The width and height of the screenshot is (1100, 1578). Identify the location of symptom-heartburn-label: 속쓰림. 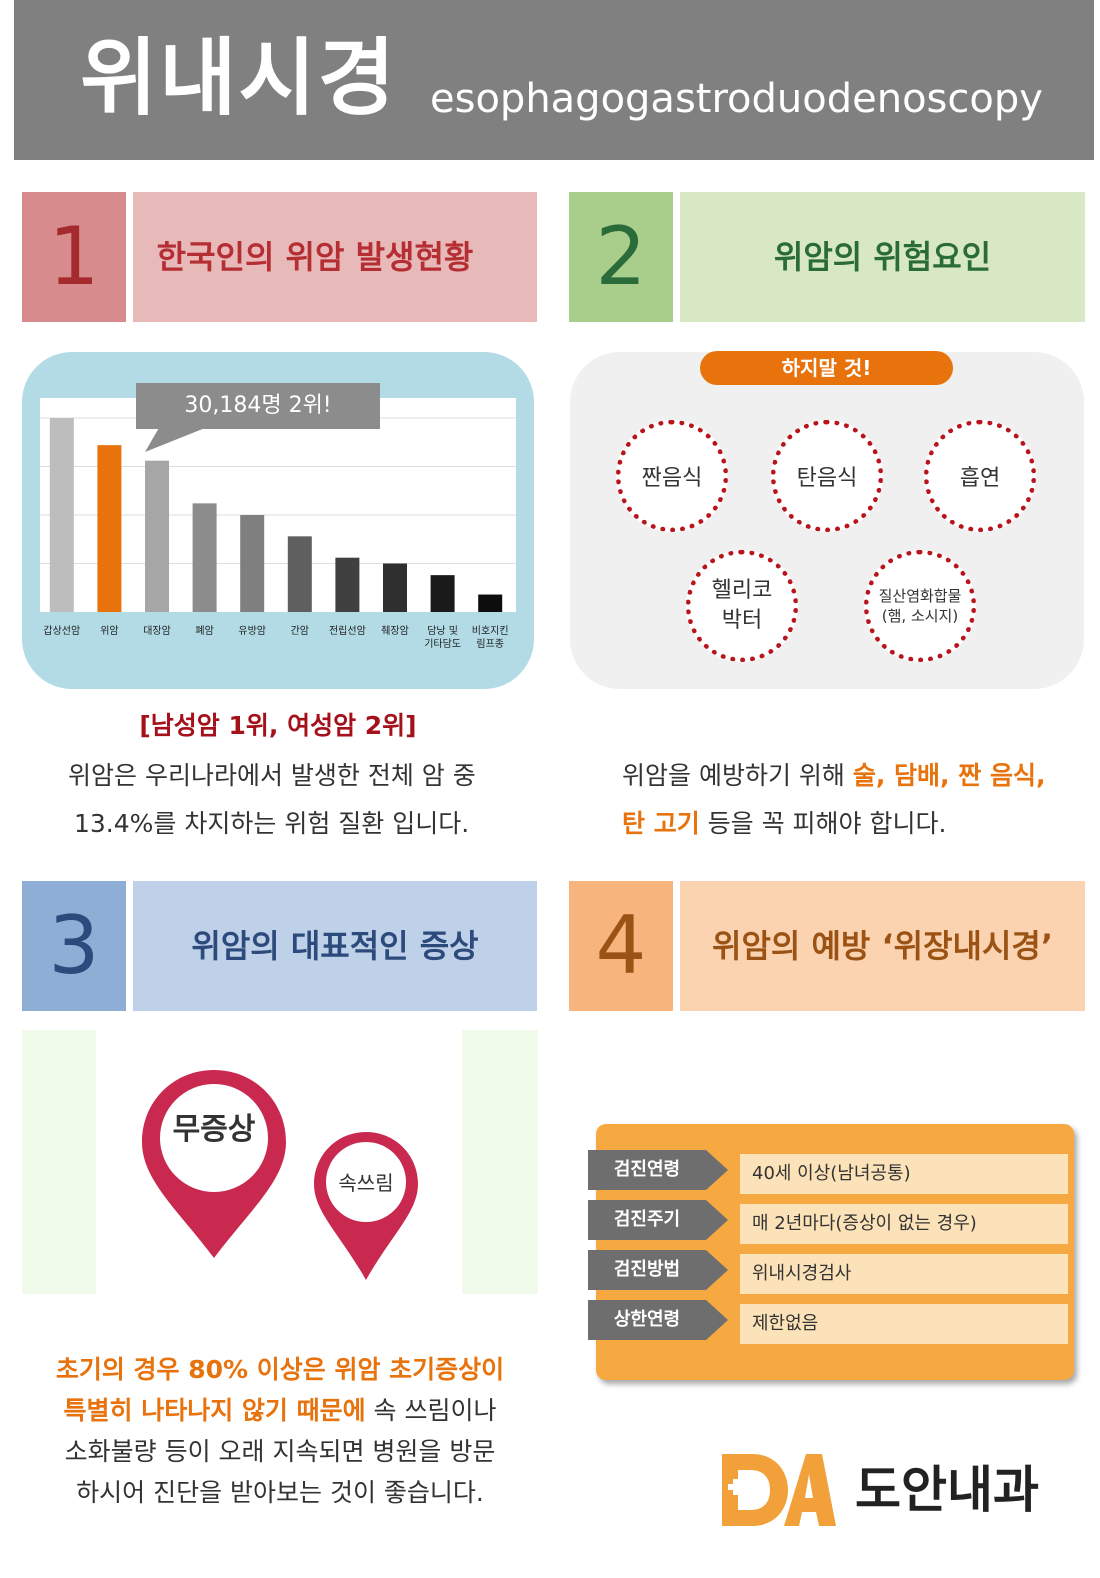
(366, 1183).